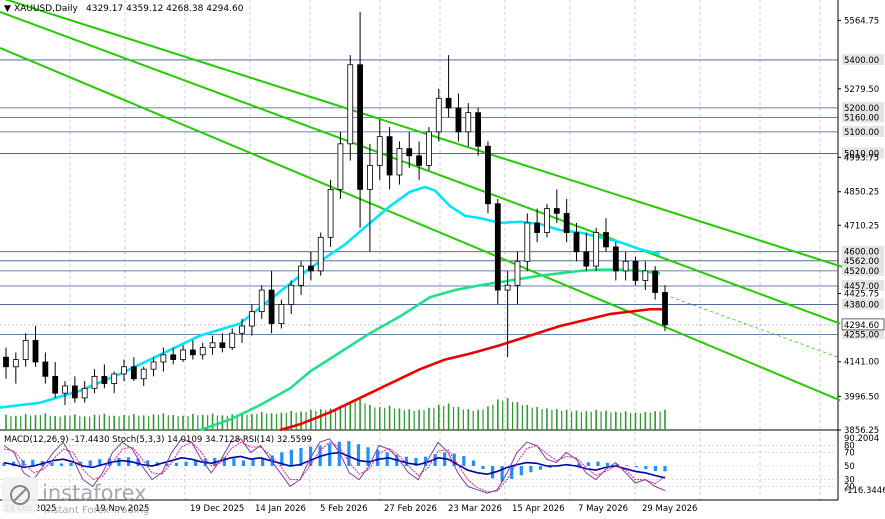 This screenshot has height=519, width=885. What do you see at coordinates (7, 9) in the screenshot?
I see `header-symbol-arrow: ▼` at bounding box center [7, 9].